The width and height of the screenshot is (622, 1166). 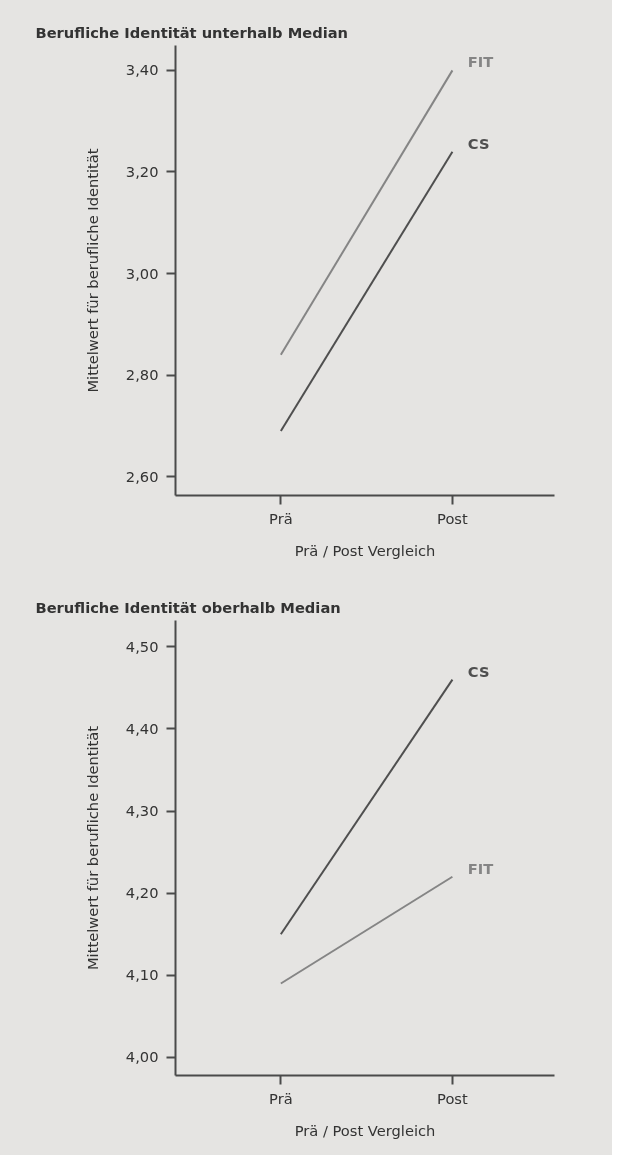 I want to click on y-tick-label: 3,20, so click(x=142, y=171).